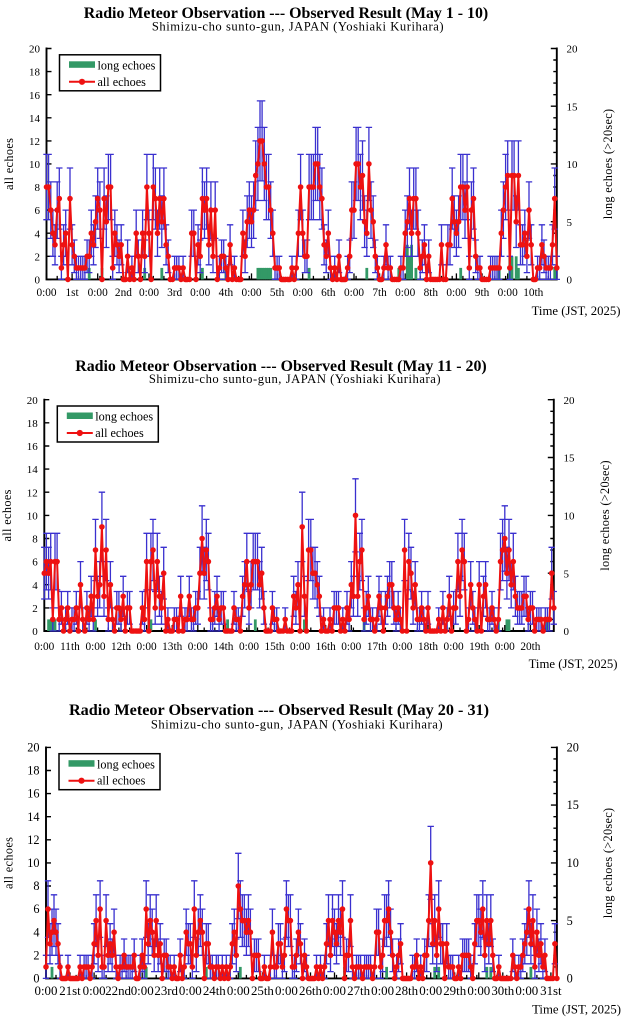  What do you see at coordinates (326, 647) in the screenshot?
I see `svg-text: 16th` at bounding box center [326, 647].